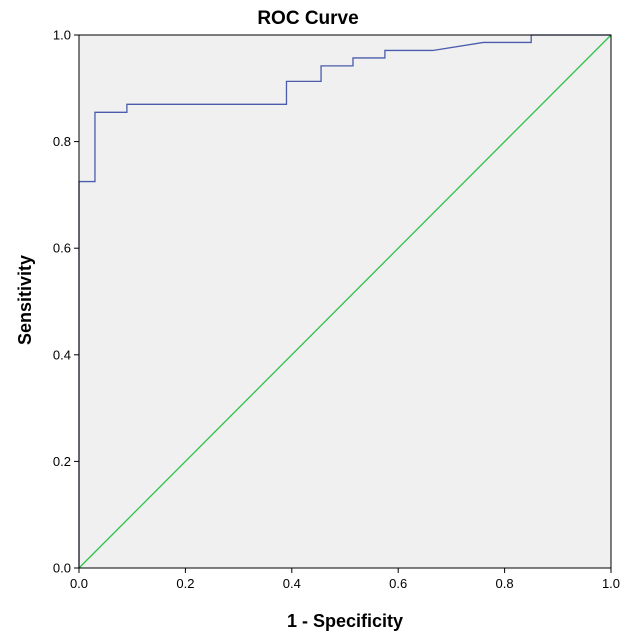 The height and width of the screenshot is (643, 630). What do you see at coordinates (62, 248) in the screenshot?
I see `y-tick-label: 0.6` at bounding box center [62, 248].